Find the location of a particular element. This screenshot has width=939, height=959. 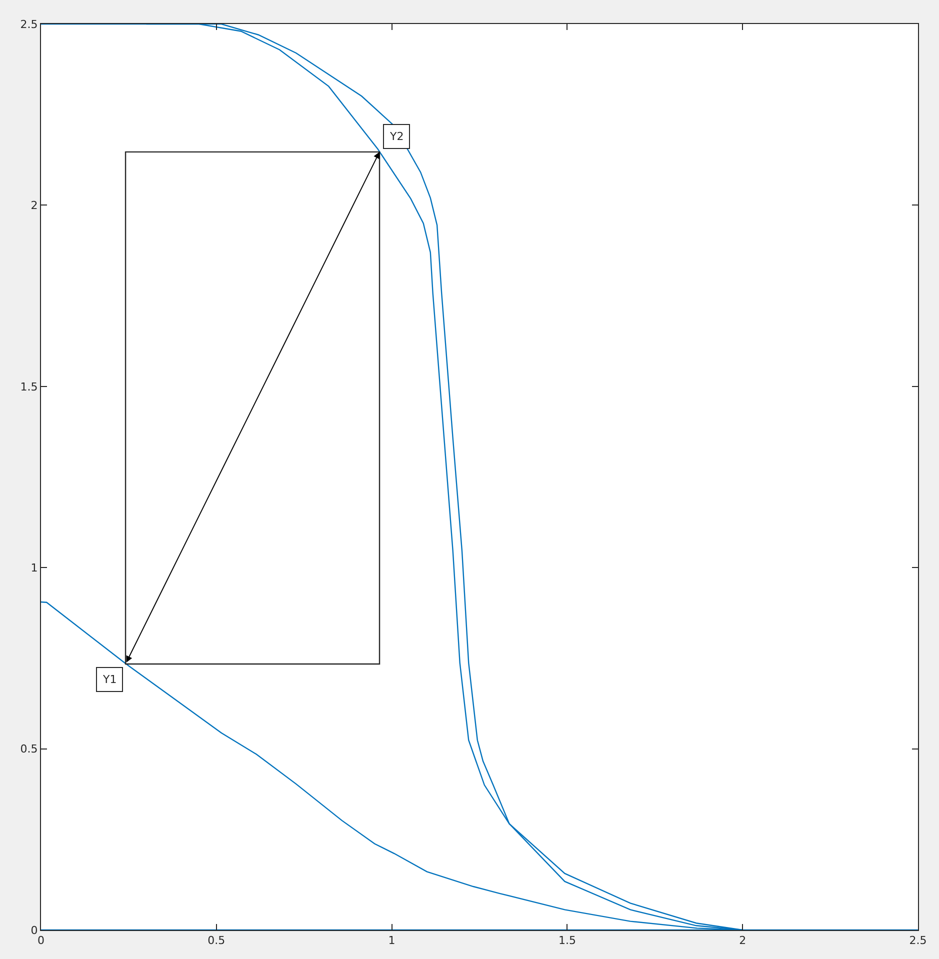

y-tick-label: 2 is located at coordinates (34, 205).